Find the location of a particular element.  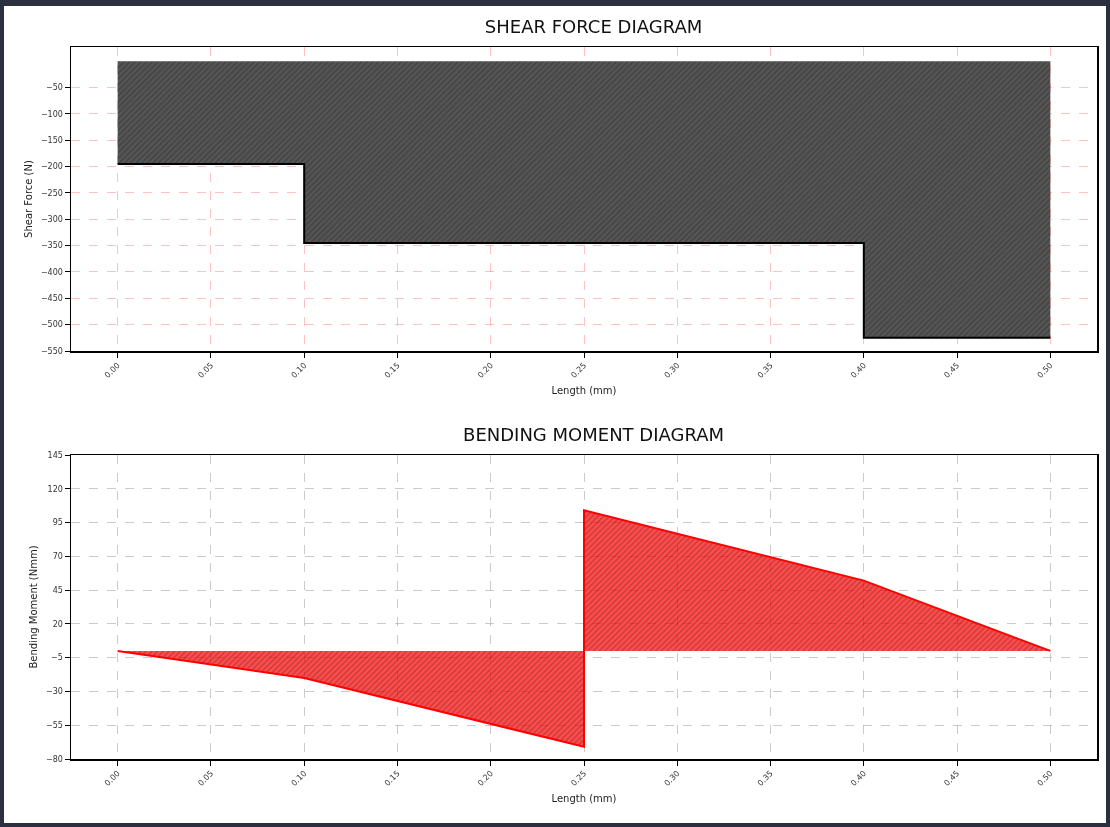

y-tick-label: 70 is located at coordinates (57, 557).